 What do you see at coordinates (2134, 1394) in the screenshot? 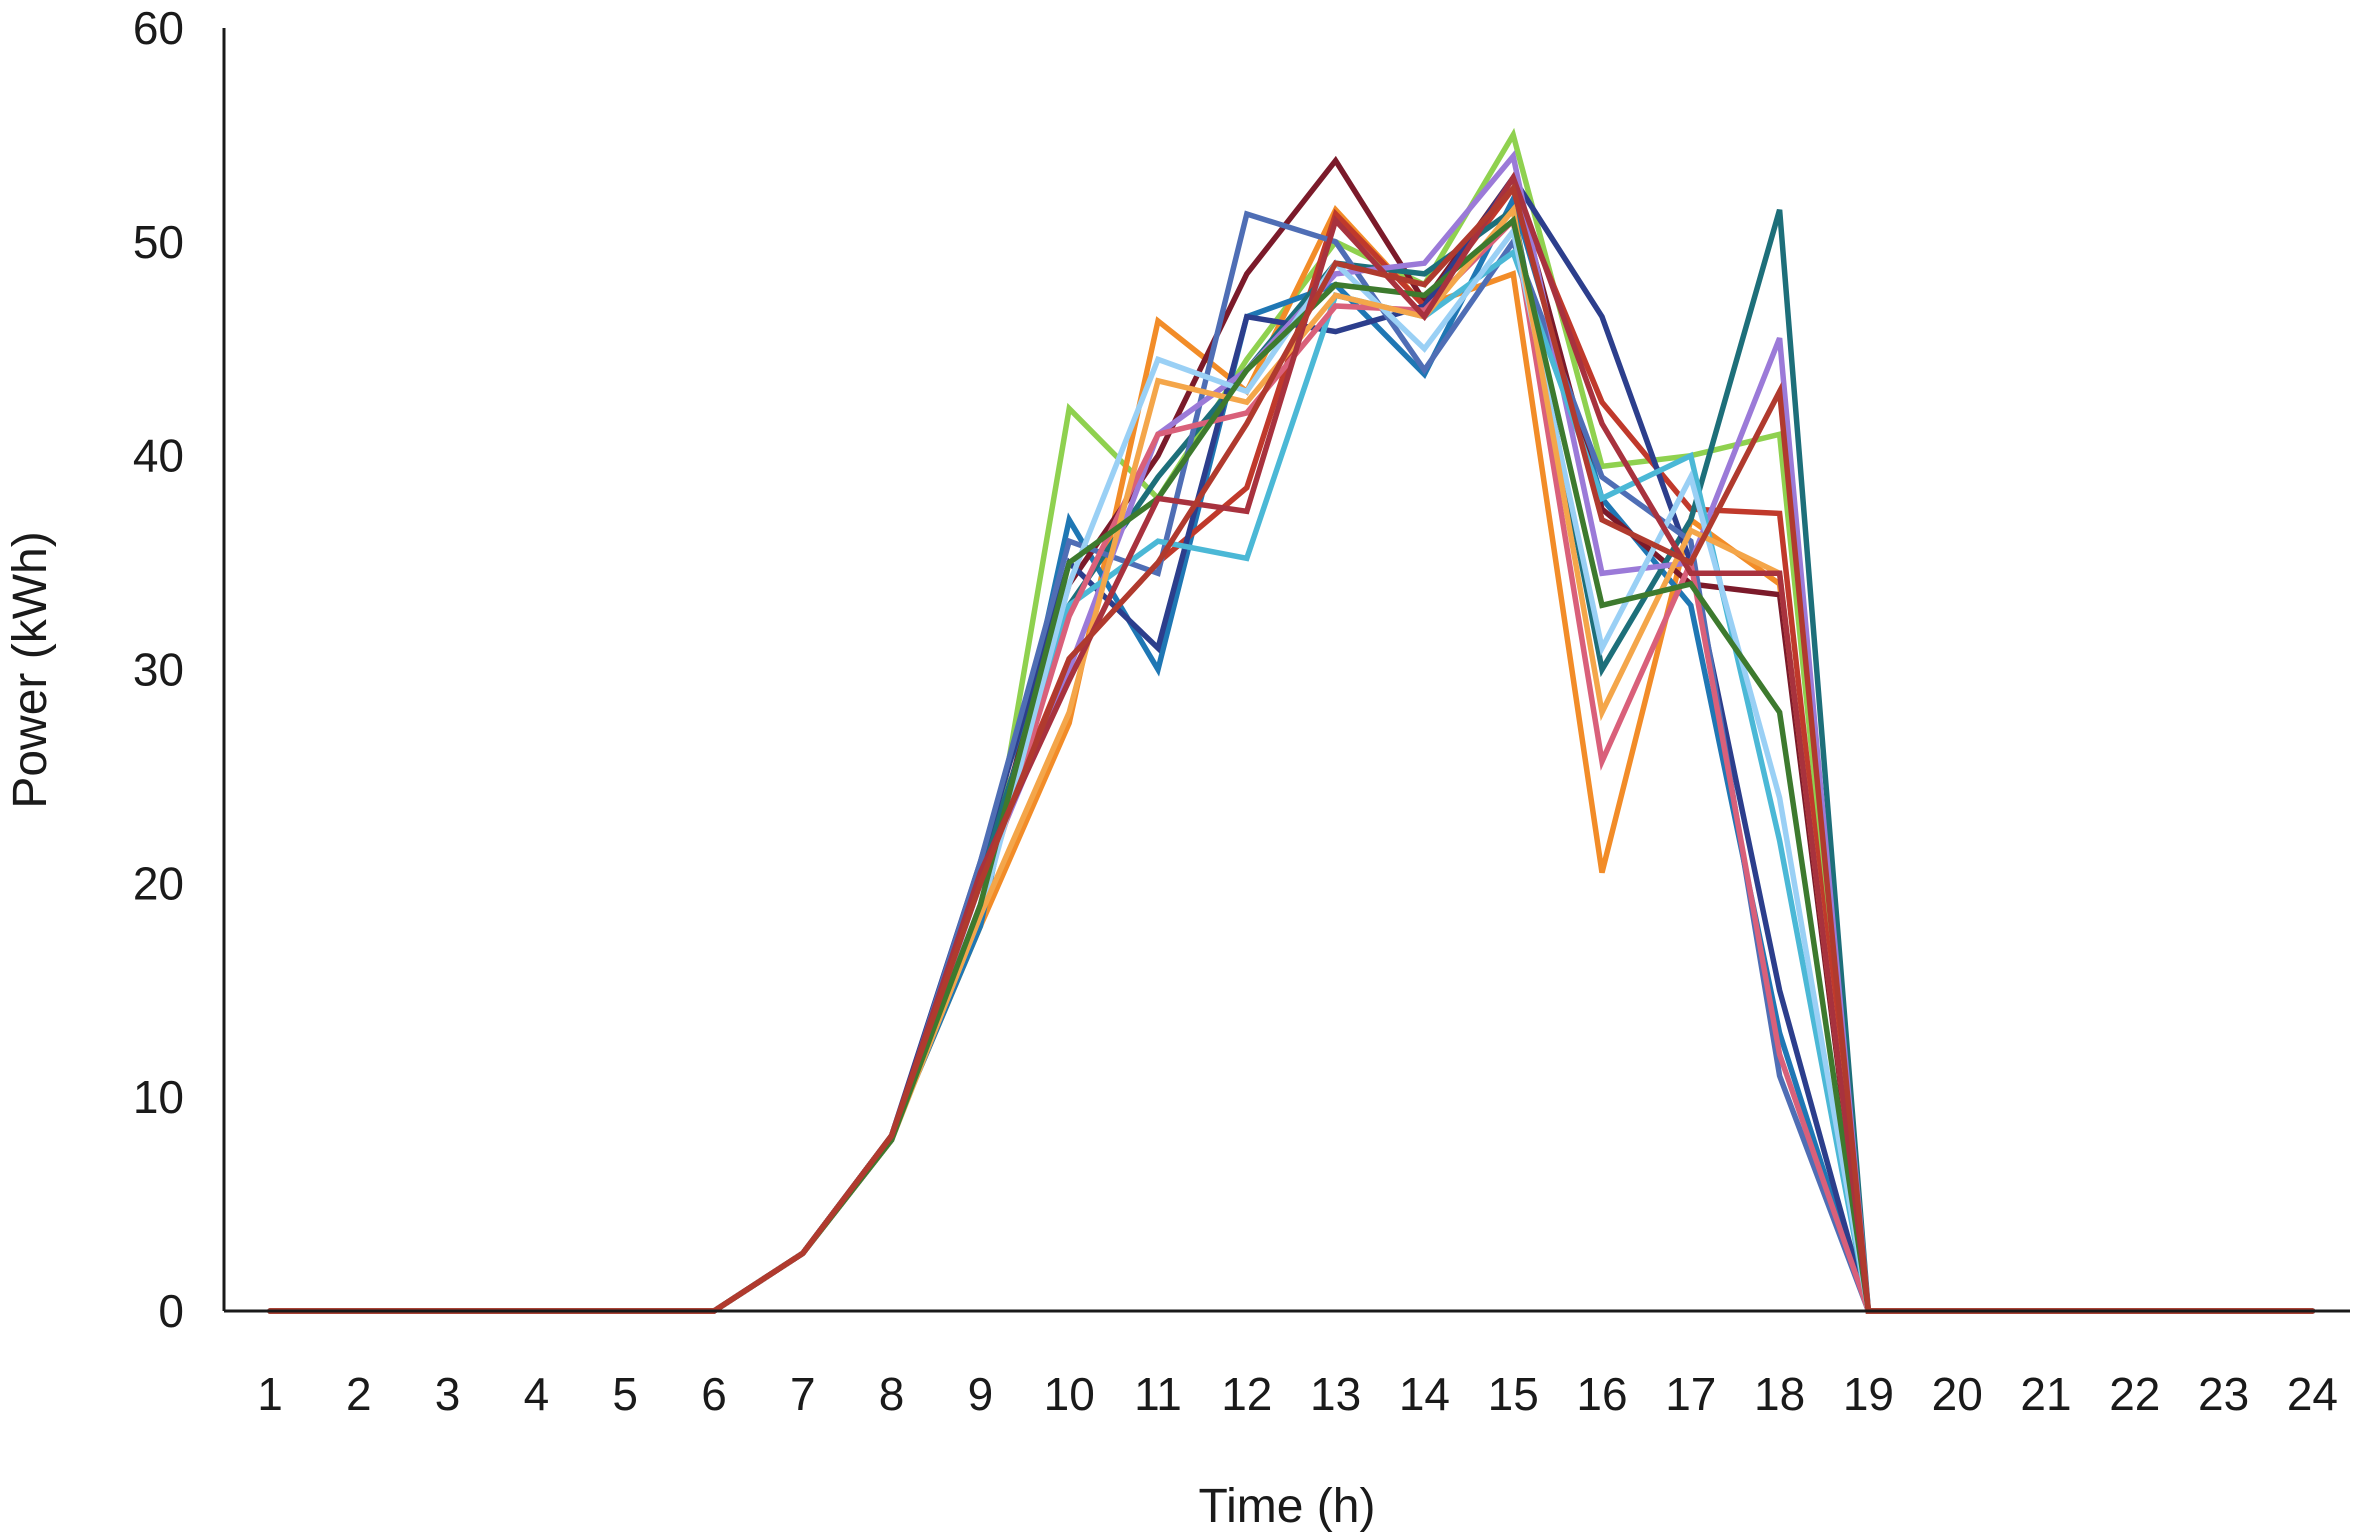
I see `x-tick-label: 22` at bounding box center [2134, 1394].